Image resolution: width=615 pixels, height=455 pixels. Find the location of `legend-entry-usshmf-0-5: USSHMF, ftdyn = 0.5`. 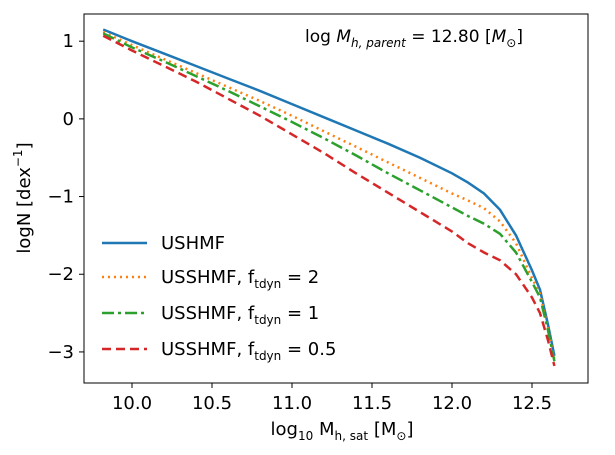

legend-entry-usshmf-0-5: USSHMF, ftdyn = 0.5 is located at coordinates (219, 351).